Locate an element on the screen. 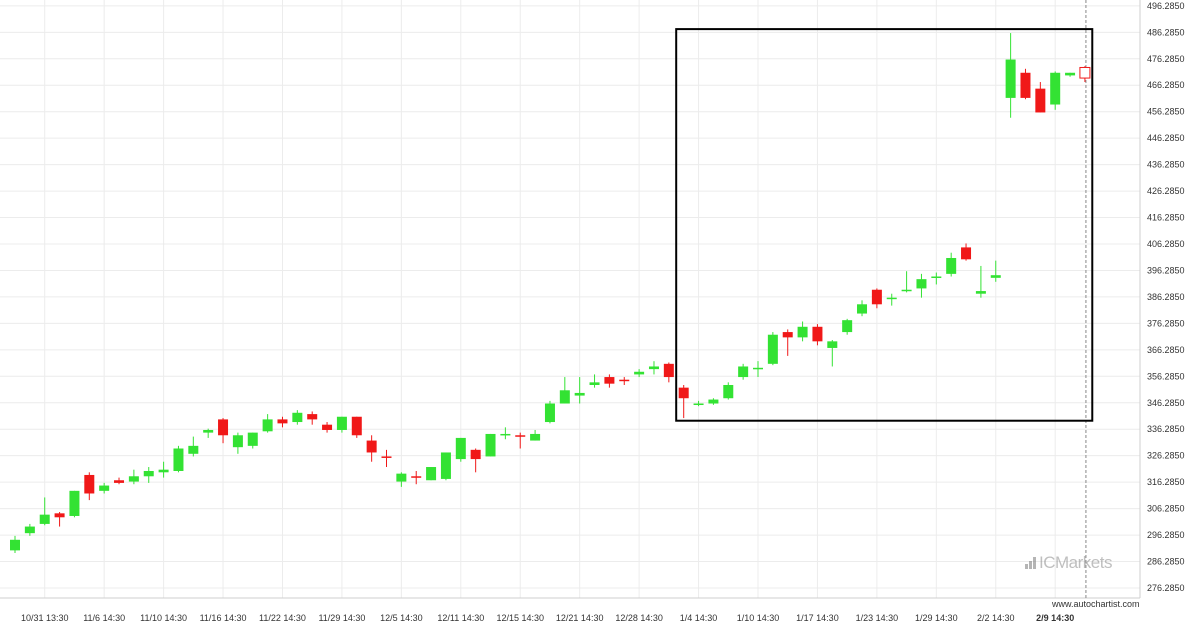 The height and width of the screenshot is (630, 1200). broker-logo-icon is located at coordinates (1030, 563).